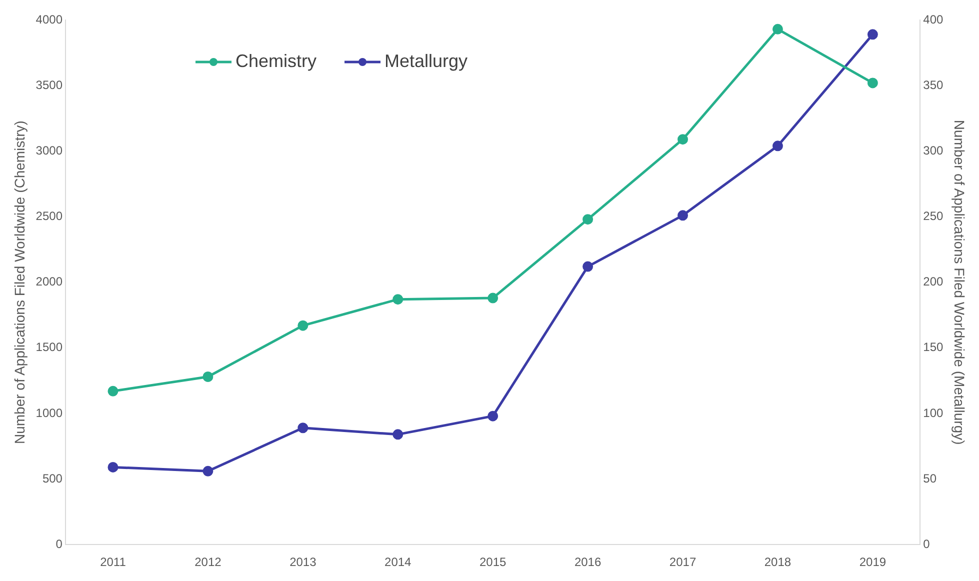  Describe the element at coordinates (930, 478) in the screenshot. I see `y2-tick-label: 50` at that location.